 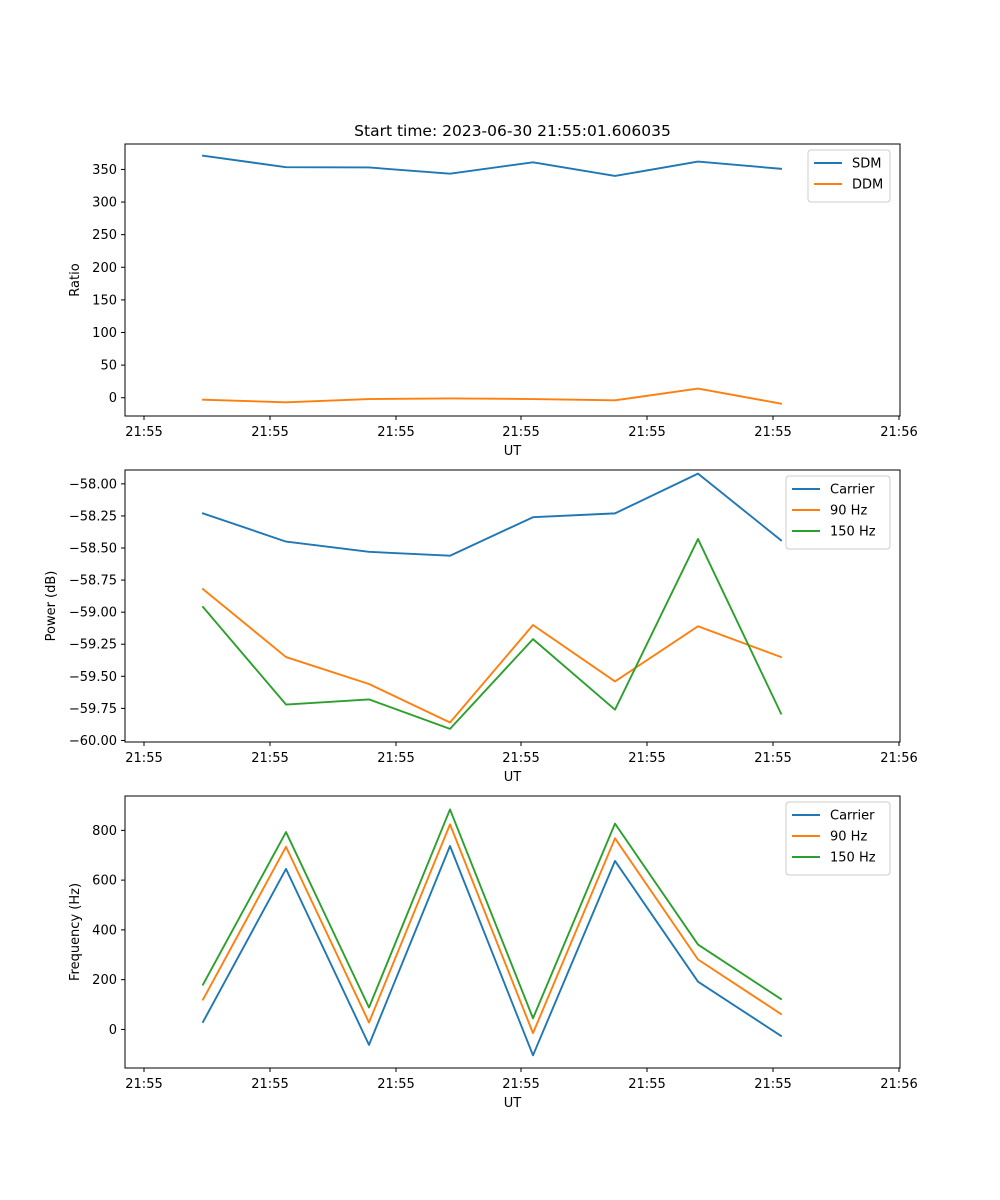 I want to click on y-tick-label: 350, so click(x=104, y=170).